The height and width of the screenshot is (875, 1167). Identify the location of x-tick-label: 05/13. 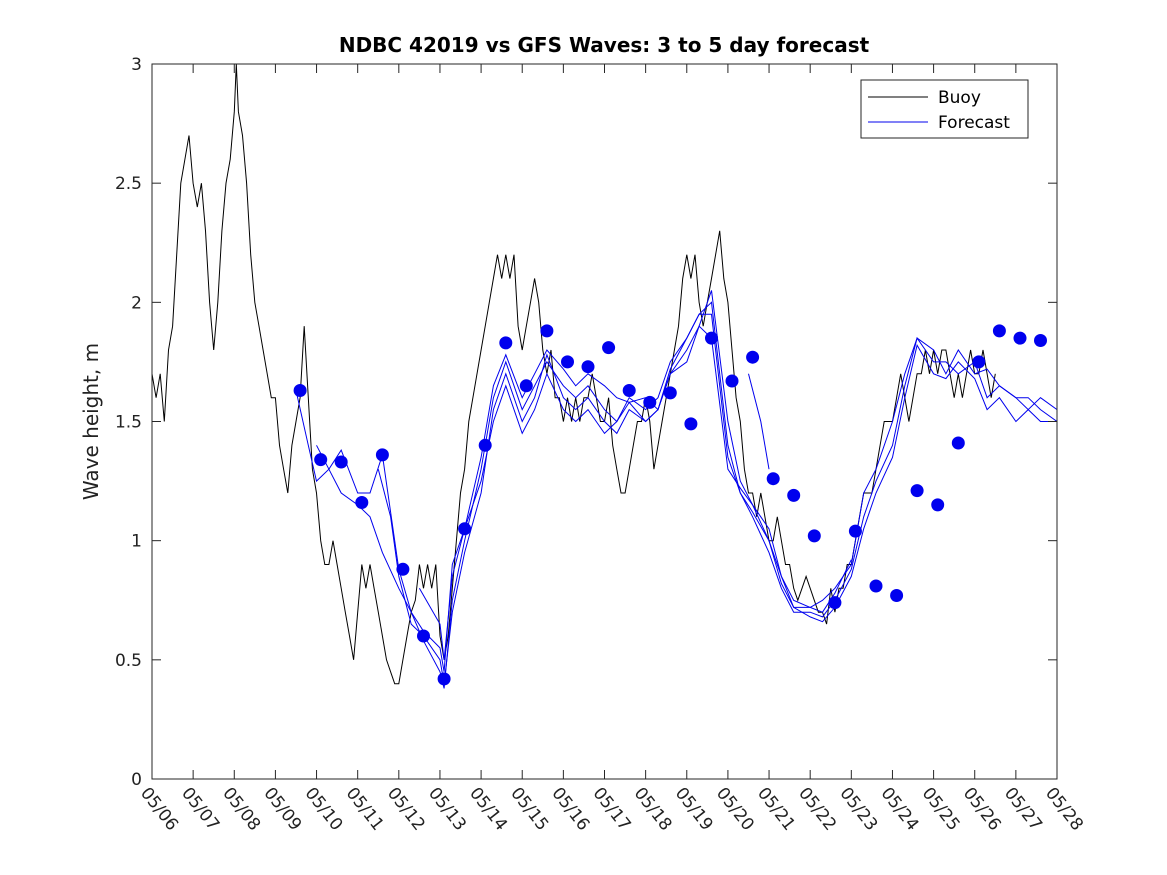
(447, 809).